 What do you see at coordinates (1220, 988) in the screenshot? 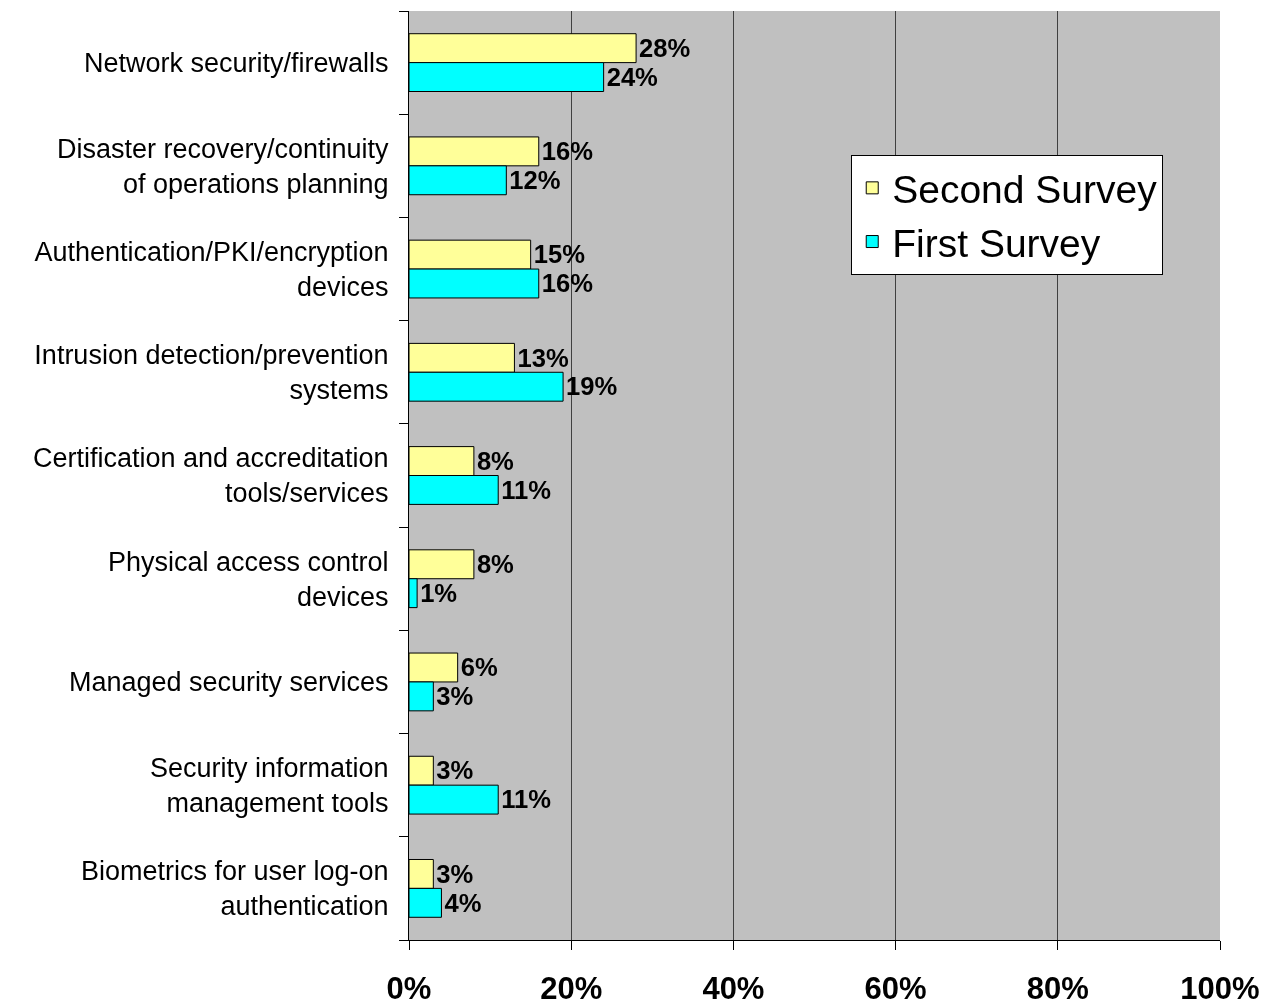
I see `x-tick-label: 100%` at bounding box center [1220, 988].